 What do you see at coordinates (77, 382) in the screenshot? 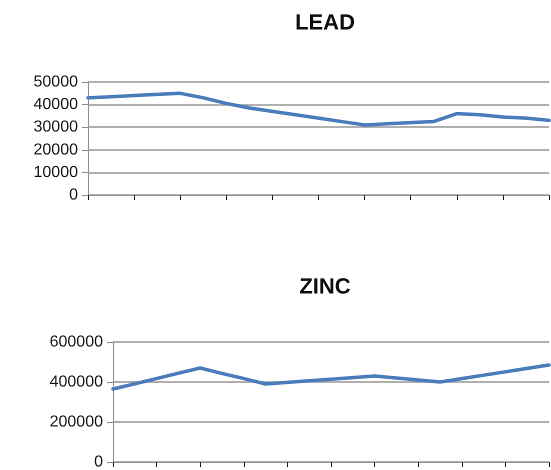
I see `y-tick-label: 400000` at bounding box center [77, 382].